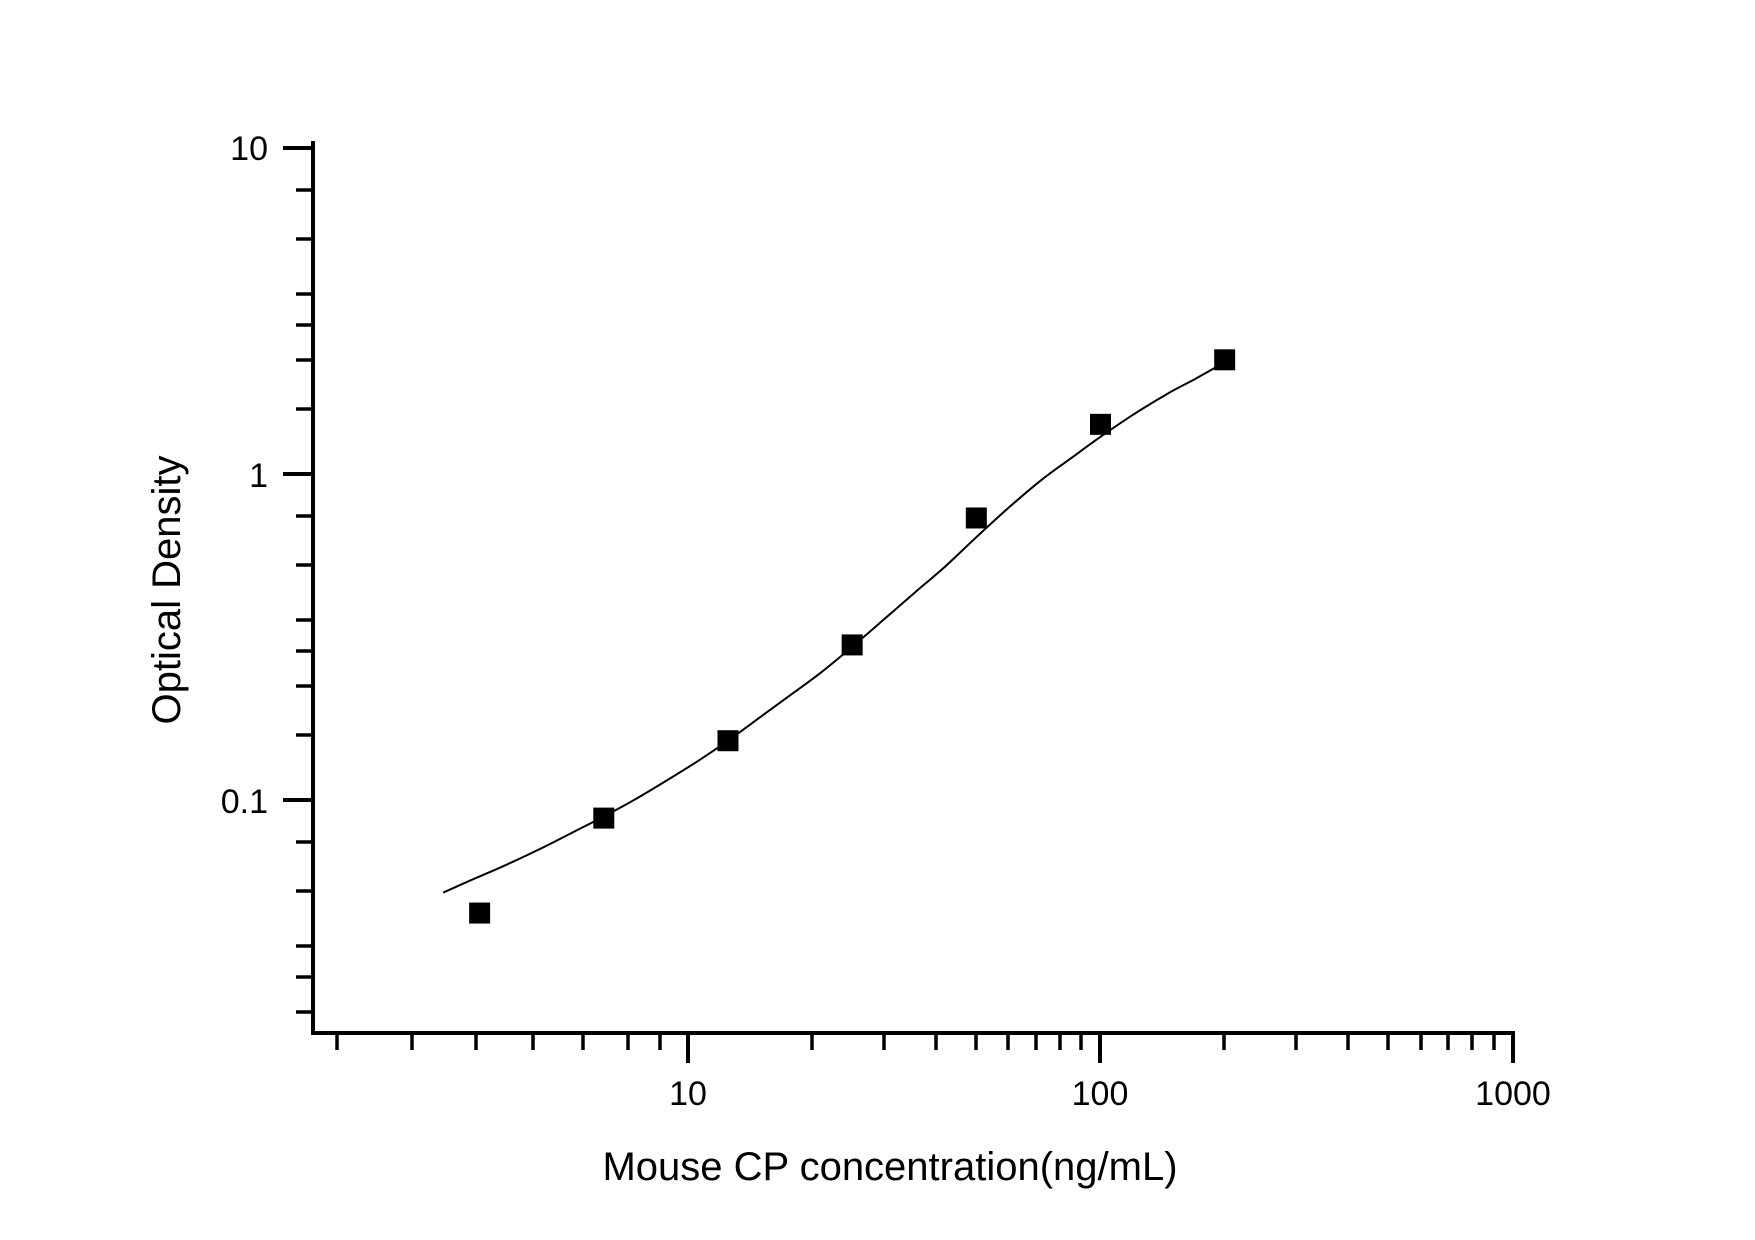 Image resolution: width=1755 pixels, height=1240 pixels. What do you see at coordinates (915, 1041) in the screenshot?
I see `x-axis-minor-ticks` at bounding box center [915, 1041].